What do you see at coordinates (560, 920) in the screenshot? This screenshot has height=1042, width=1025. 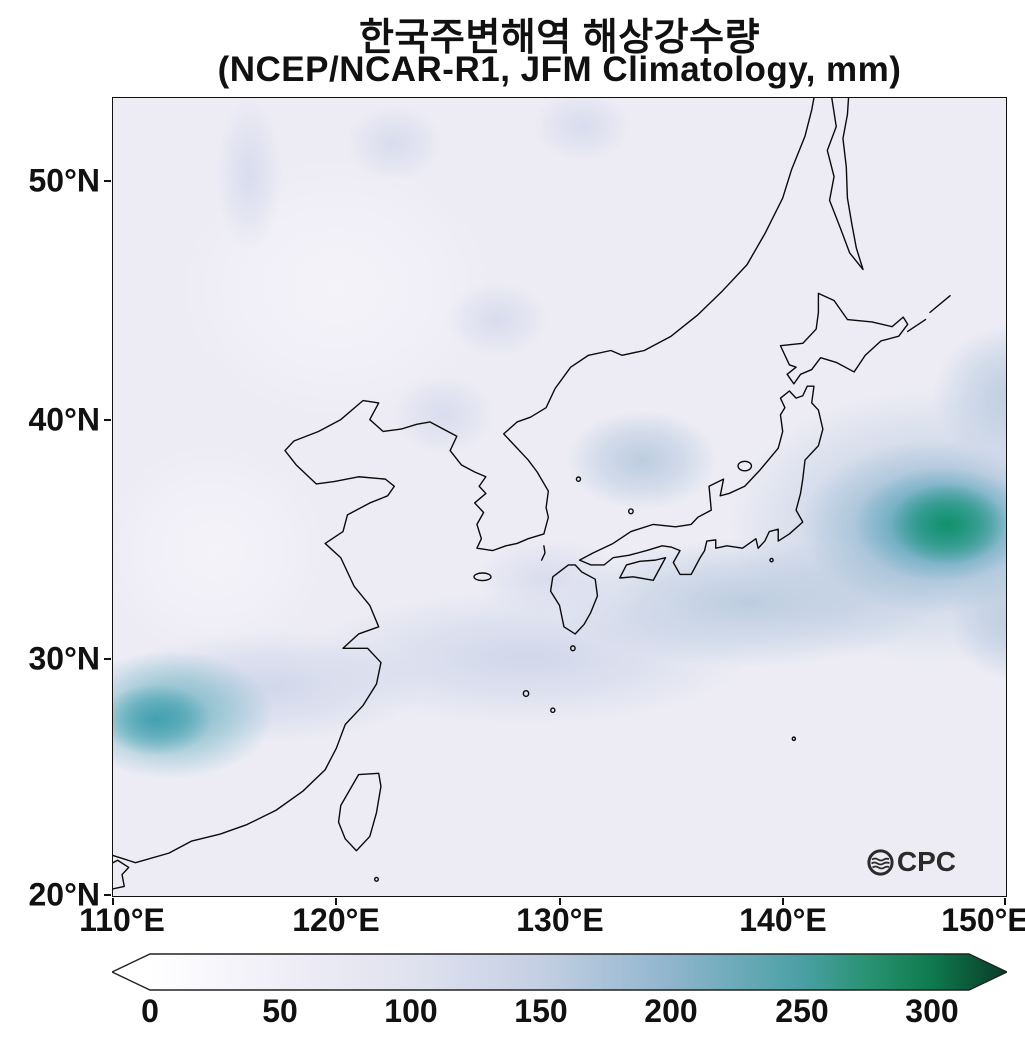 I see `x-tick-label-130e: 130°E` at bounding box center [560, 920].